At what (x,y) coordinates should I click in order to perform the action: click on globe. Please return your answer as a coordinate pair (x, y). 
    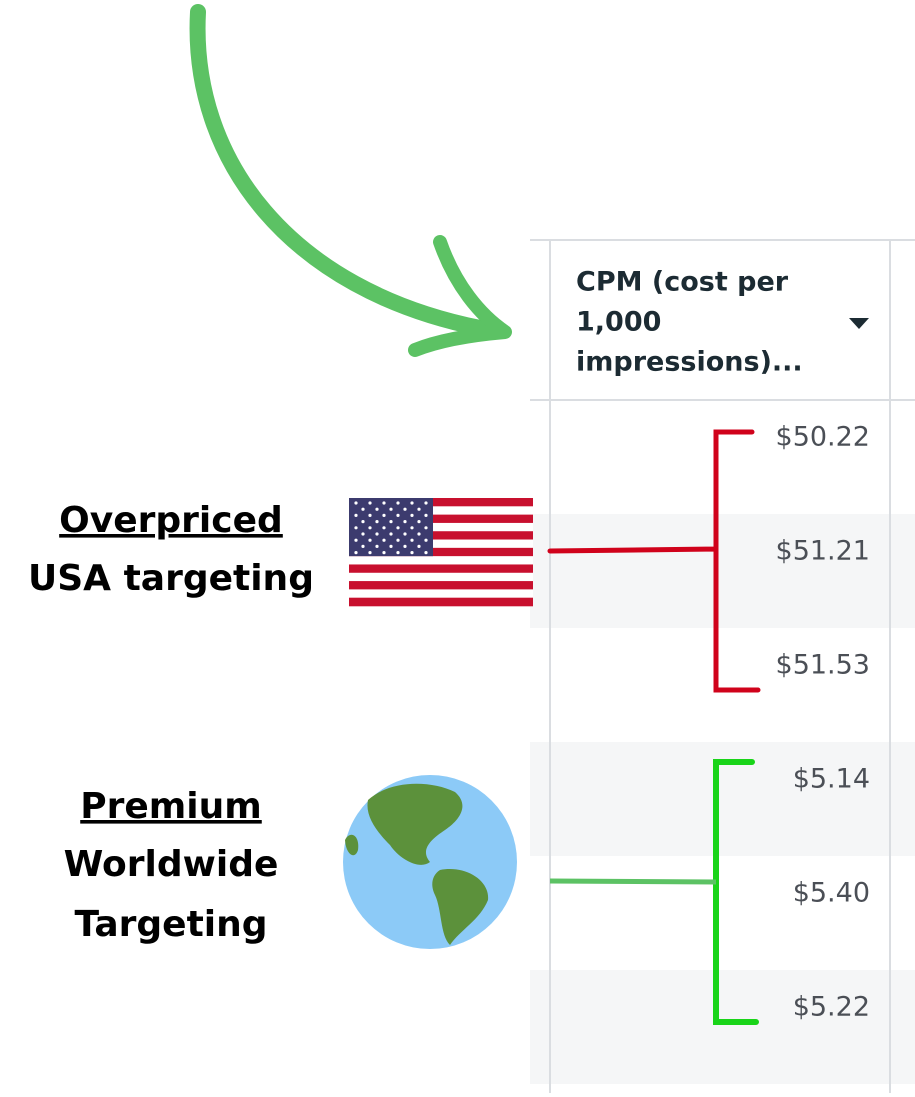
    Looking at the image, I should click on (430, 862).